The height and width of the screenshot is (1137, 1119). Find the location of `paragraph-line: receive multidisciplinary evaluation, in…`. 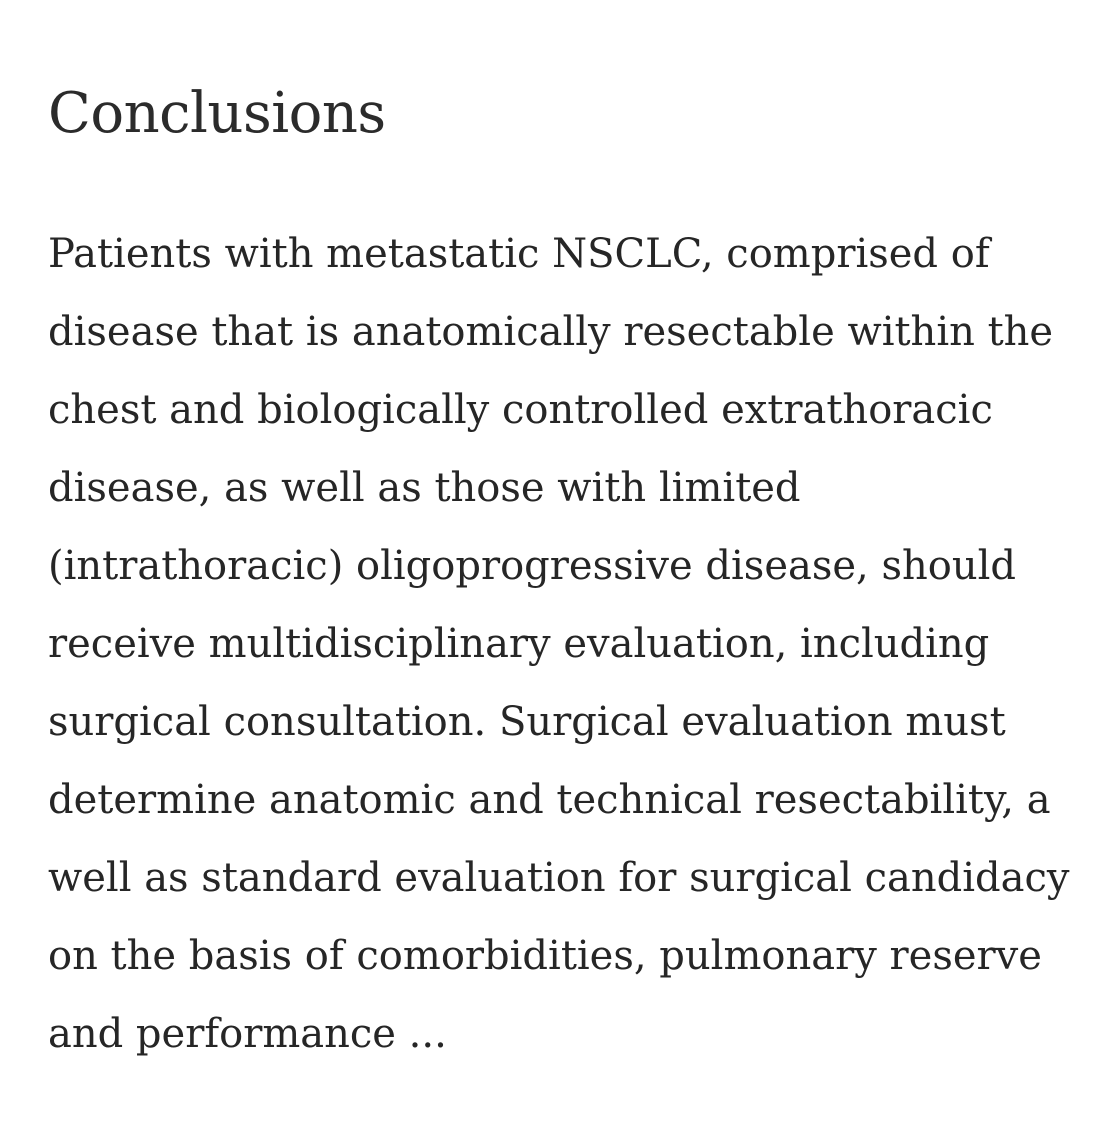

paragraph-line: receive multidisciplinary evaluation, in… is located at coordinates (519, 644).